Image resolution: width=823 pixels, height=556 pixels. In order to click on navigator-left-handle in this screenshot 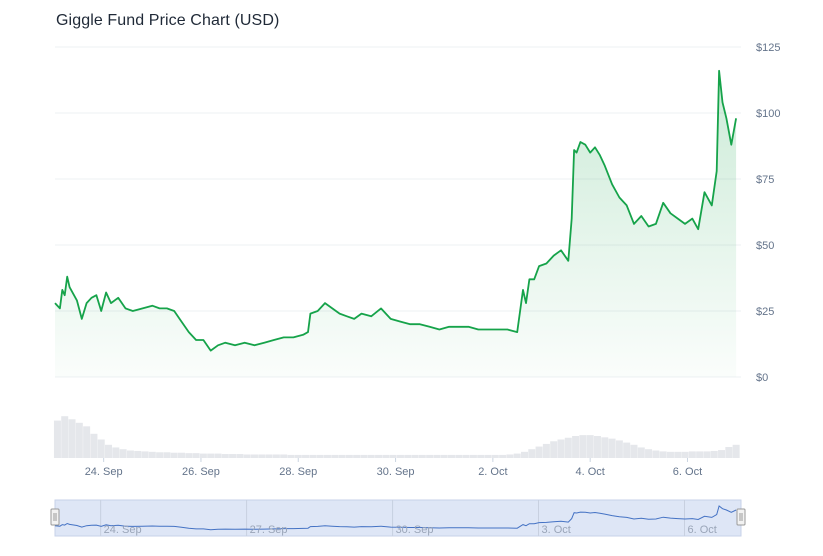, I will do `click(55, 517)`.